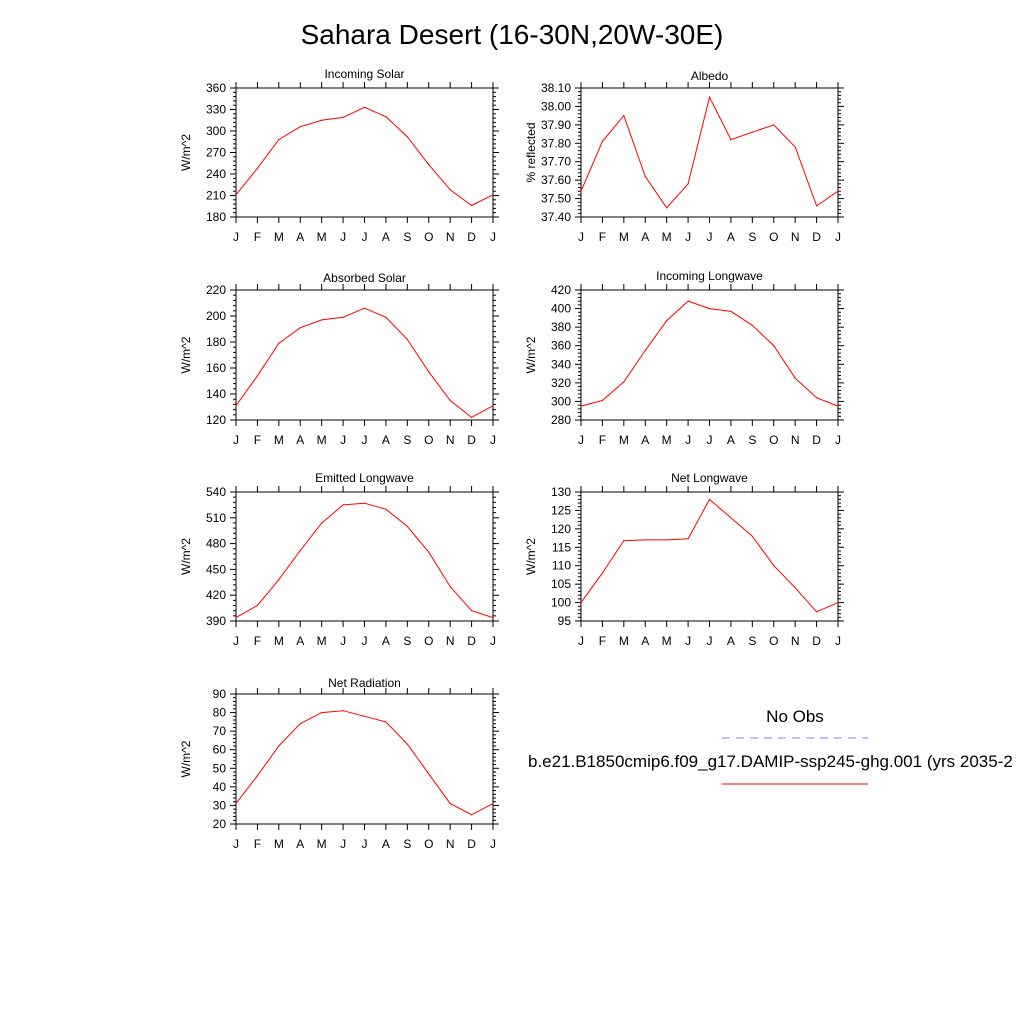  Describe the element at coordinates (709, 555) in the screenshot. I see `chart-6-net-longwave-series-line` at that location.